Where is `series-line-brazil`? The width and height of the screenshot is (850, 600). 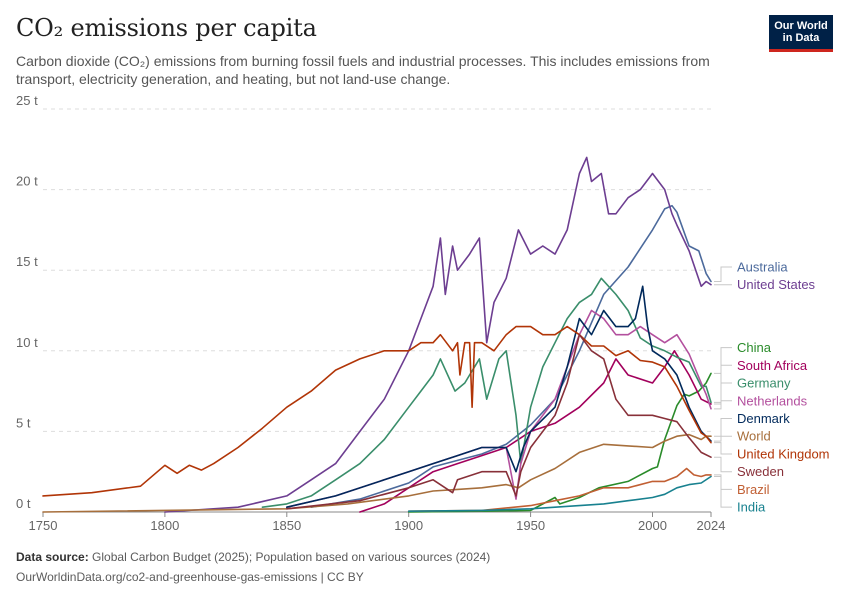
series-line-brazil is located at coordinates (559, 489).